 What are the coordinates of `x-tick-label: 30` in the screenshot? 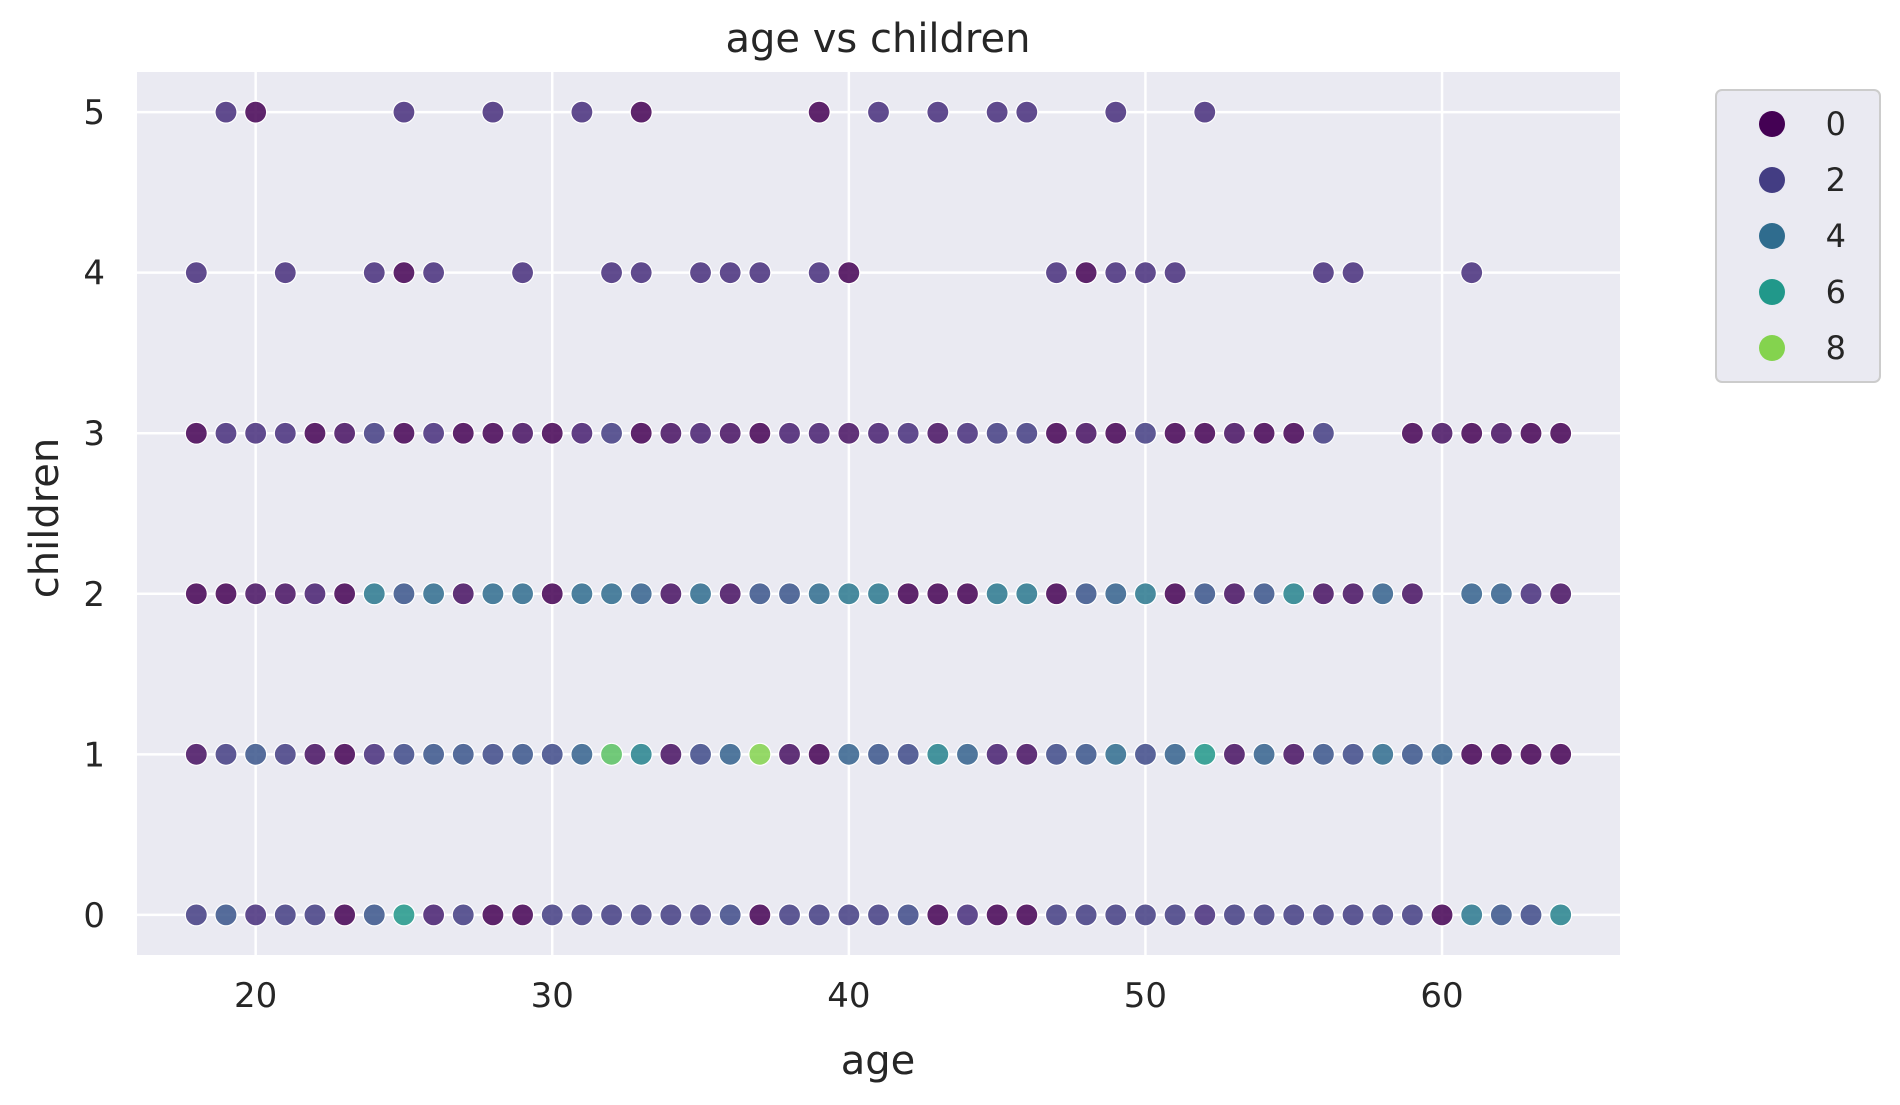 It's located at (552, 996).